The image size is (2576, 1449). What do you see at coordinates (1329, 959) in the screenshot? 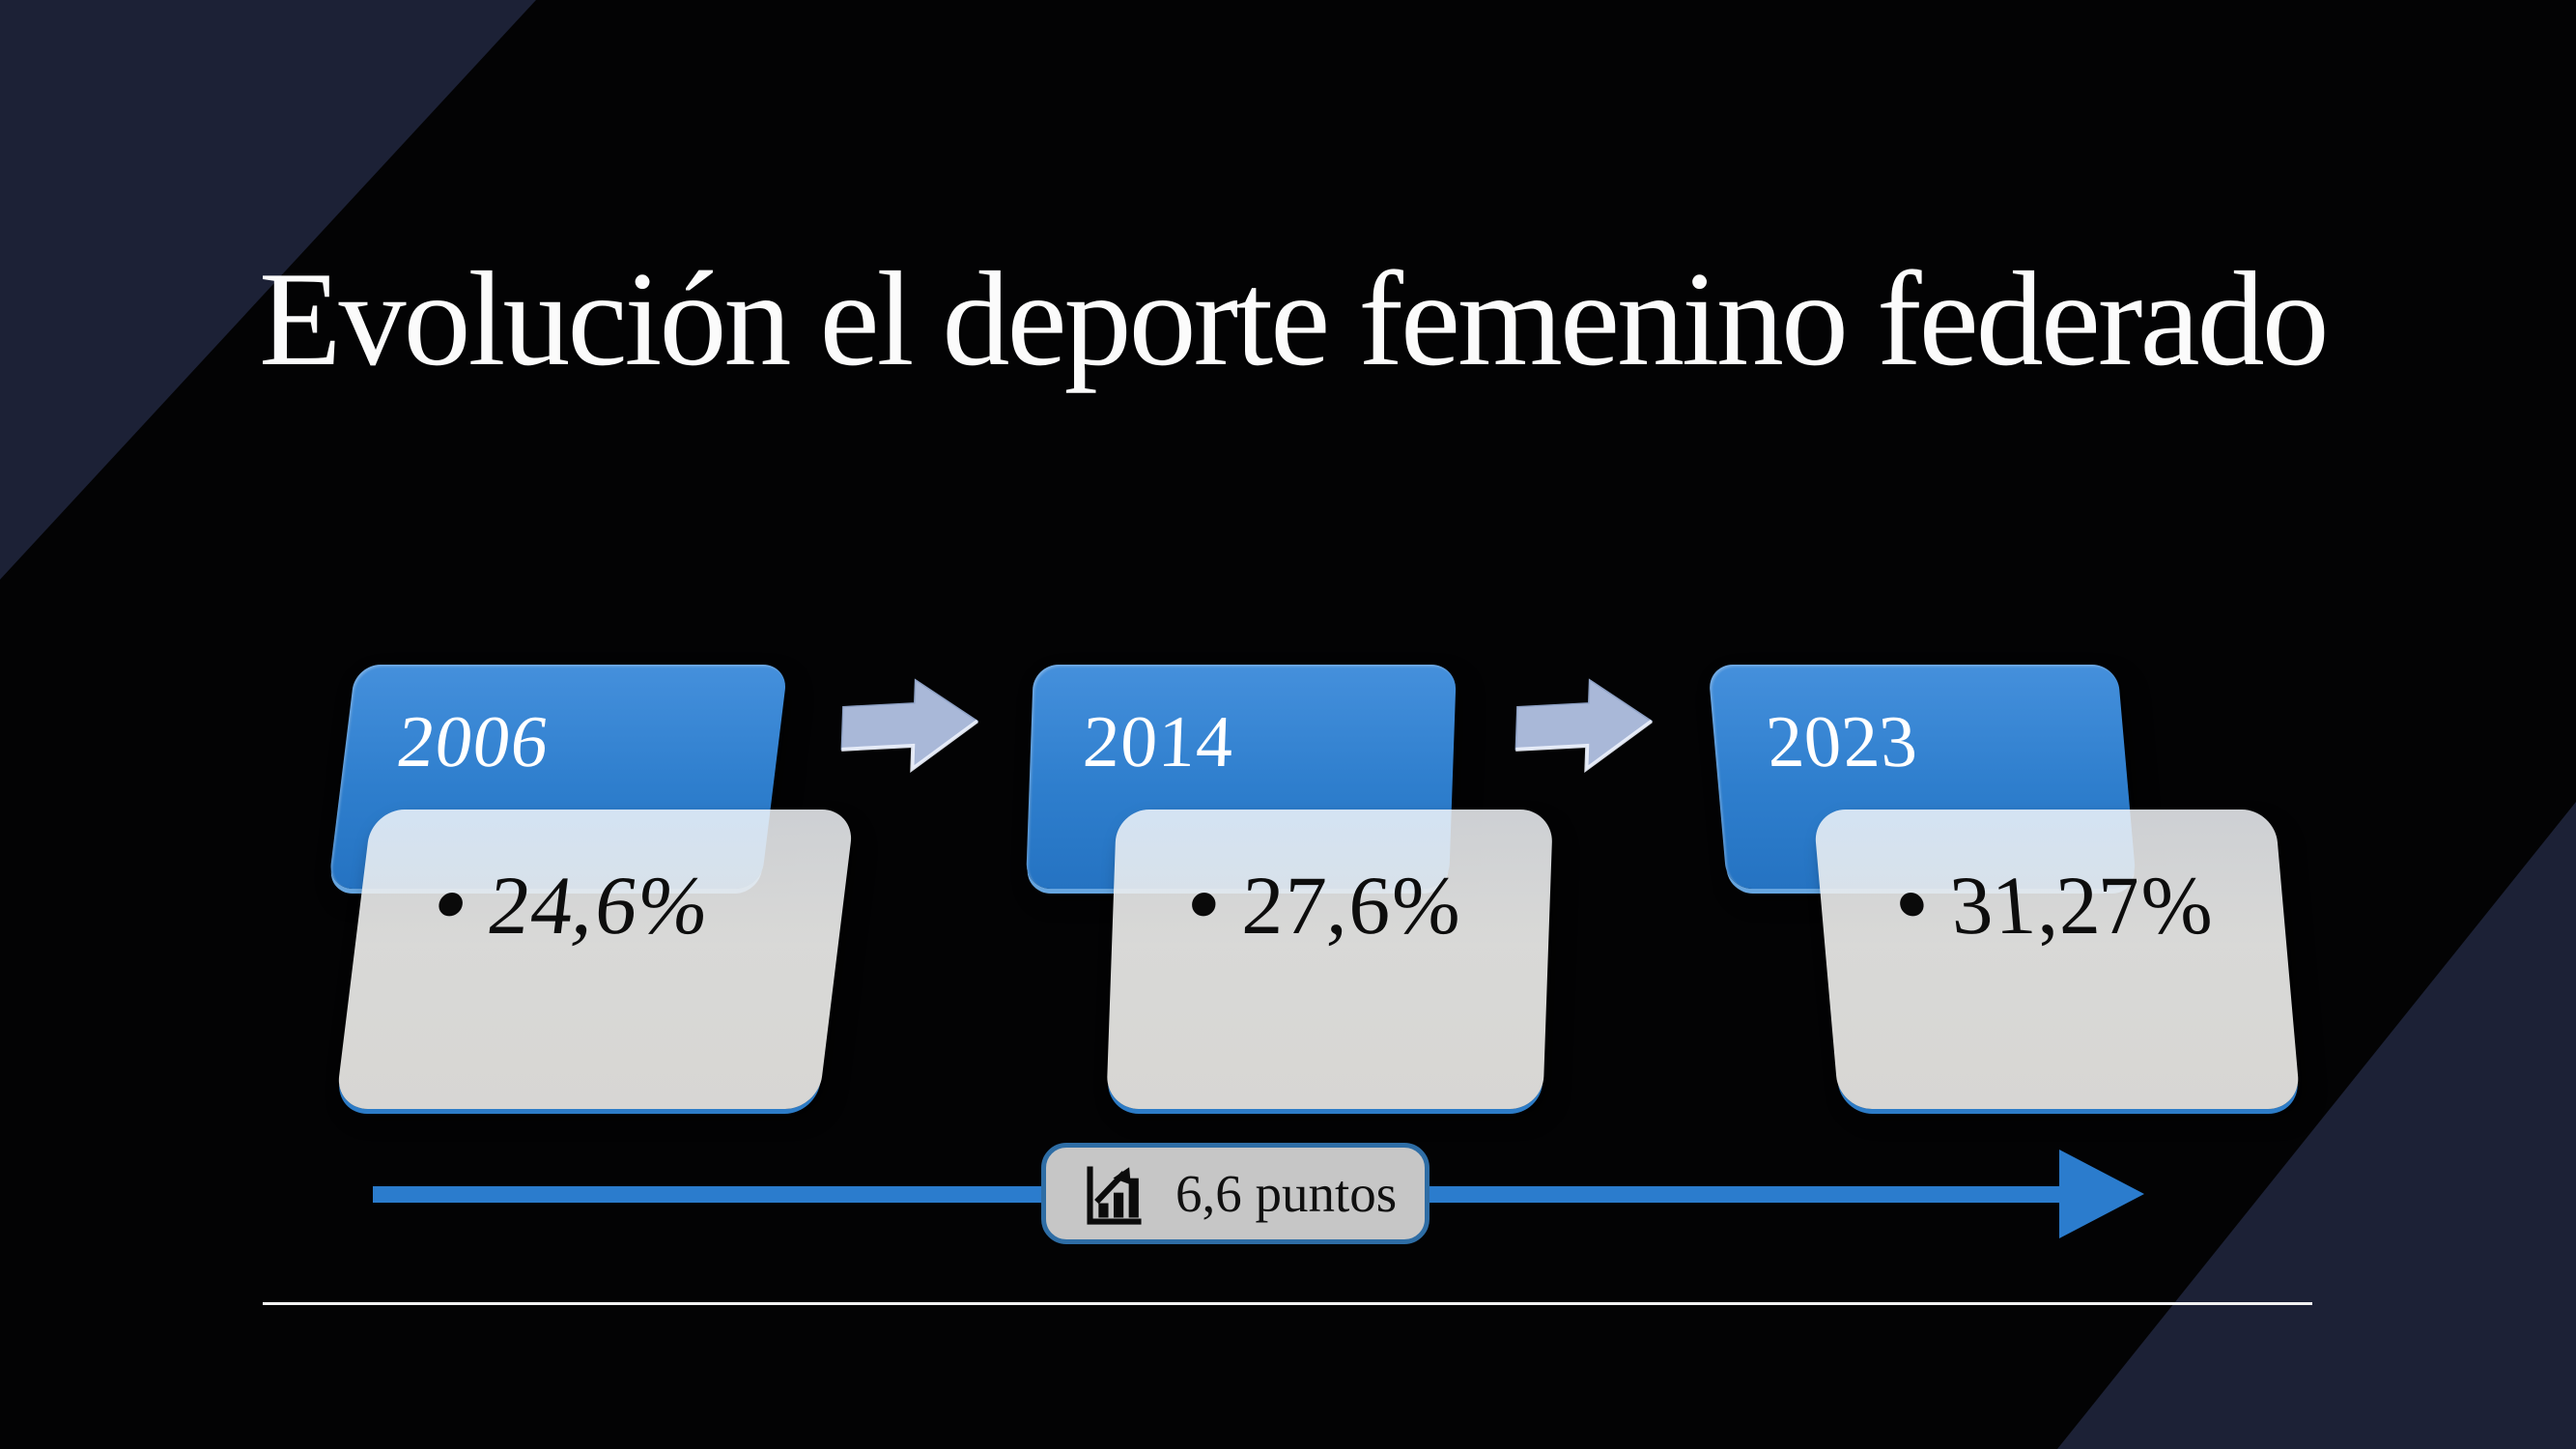
I see `value-card-2014: • 27,6%` at bounding box center [1329, 959].